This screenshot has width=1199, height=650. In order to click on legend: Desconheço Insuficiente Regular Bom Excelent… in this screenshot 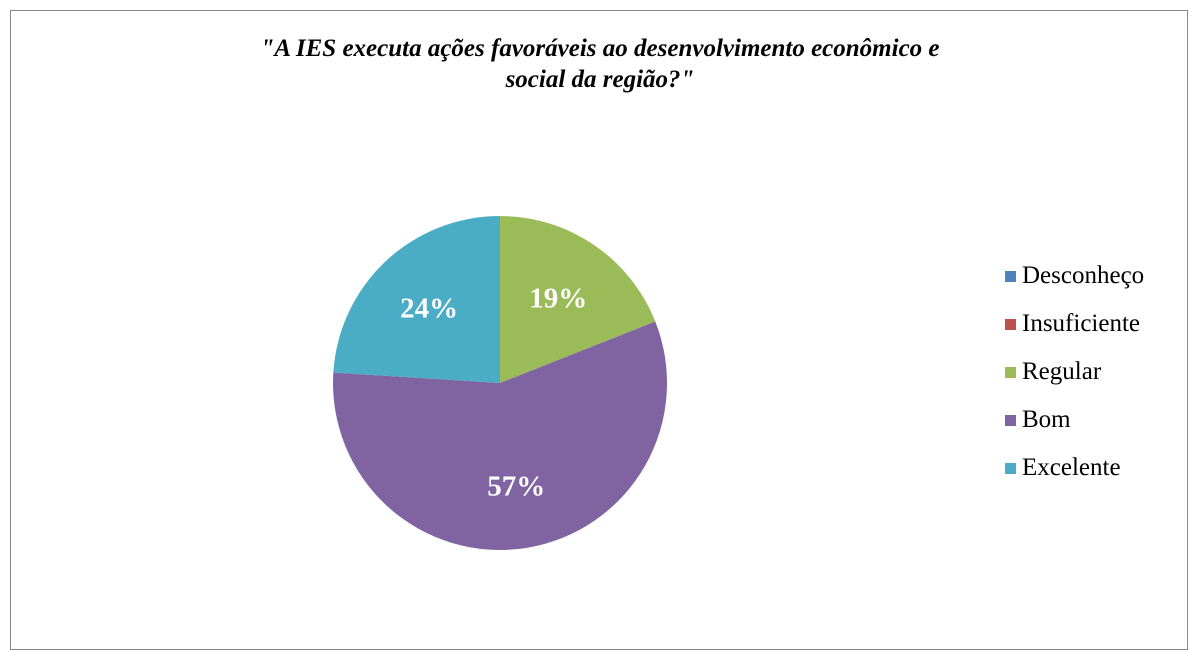, I will do `click(1074, 372)`.